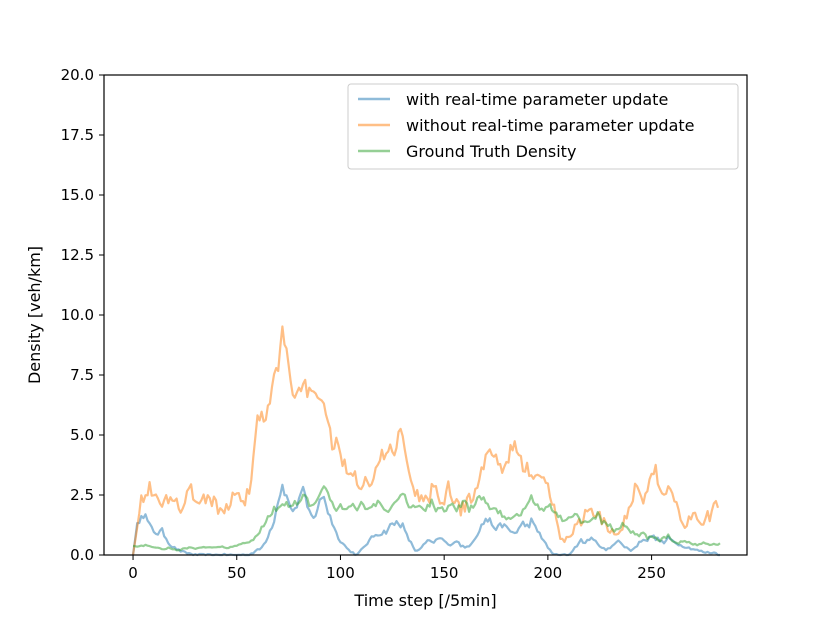  Describe the element at coordinates (82, 375) in the screenshot. I see `y-tick-label: 7.5` at that location.